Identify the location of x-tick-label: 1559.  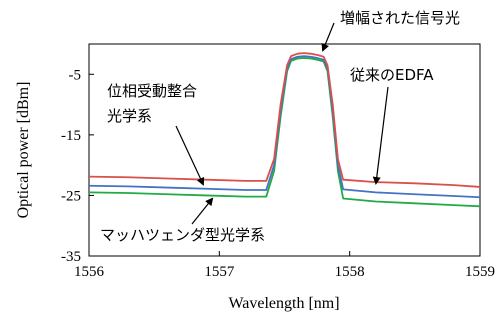
(480, 272).